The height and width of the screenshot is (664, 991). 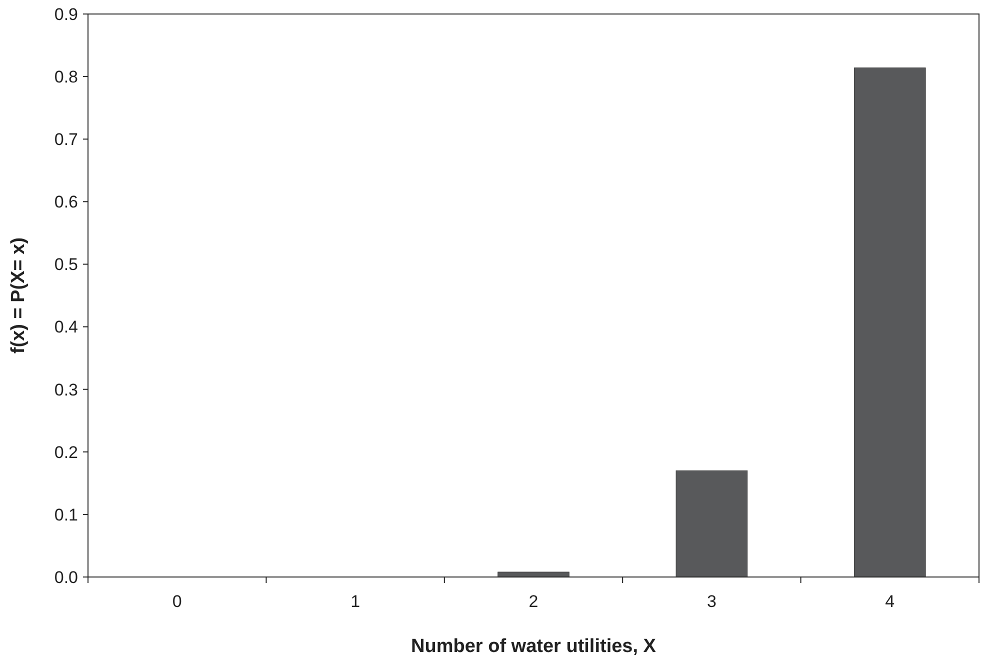 I want to click on x-tick-label: 2, so click(x=533, y=601).